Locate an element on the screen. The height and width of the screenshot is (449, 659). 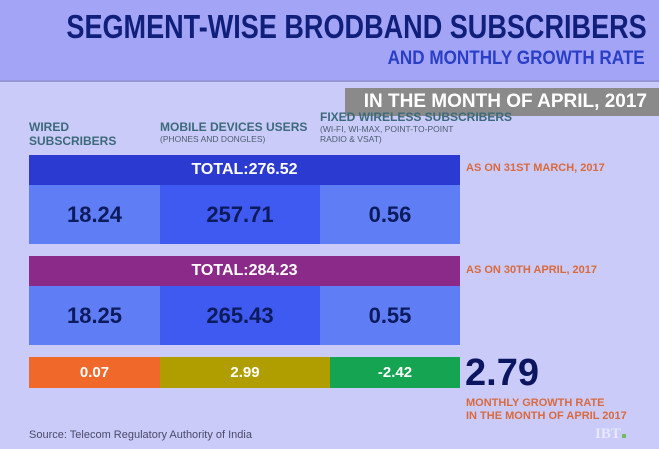
row-march: 18.24 257.71 0.56 is located at coordinates (244, 214).